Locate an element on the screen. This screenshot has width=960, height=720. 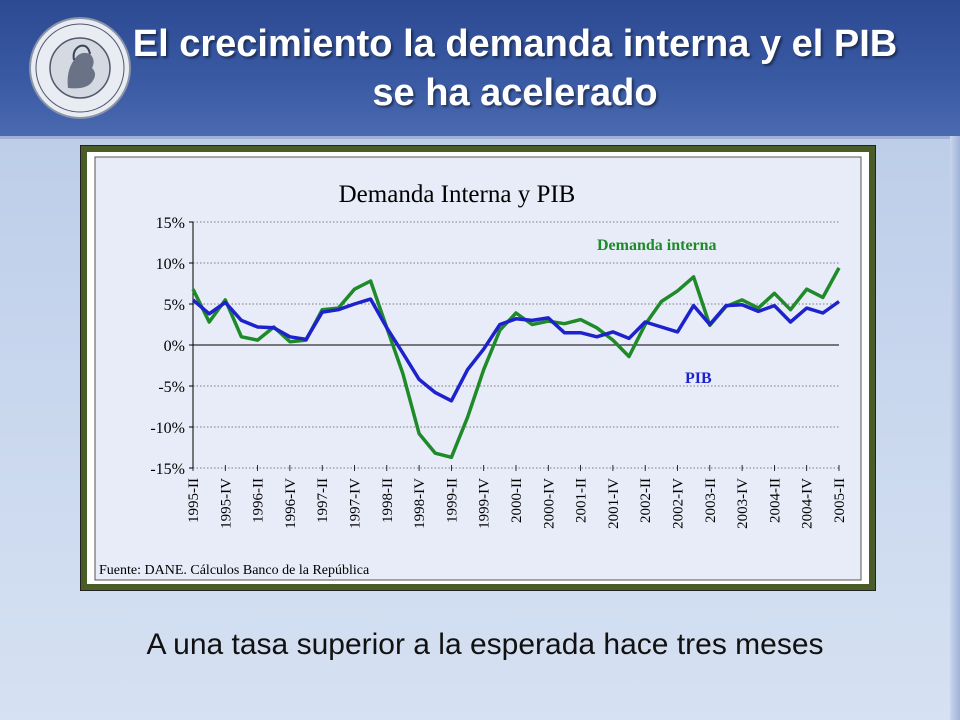
decorative-side-bar is located at coordinates (955, 428).